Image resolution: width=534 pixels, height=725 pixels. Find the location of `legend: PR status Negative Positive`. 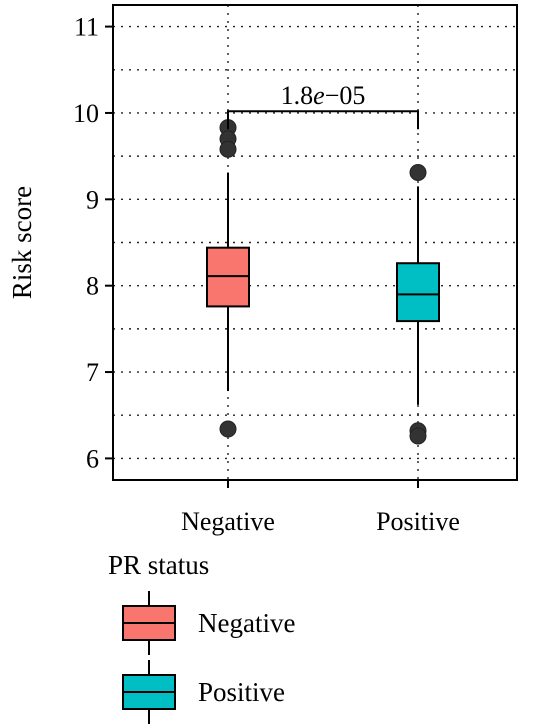

legend: PR status Negative Positive is located at coordinates (201, 637).